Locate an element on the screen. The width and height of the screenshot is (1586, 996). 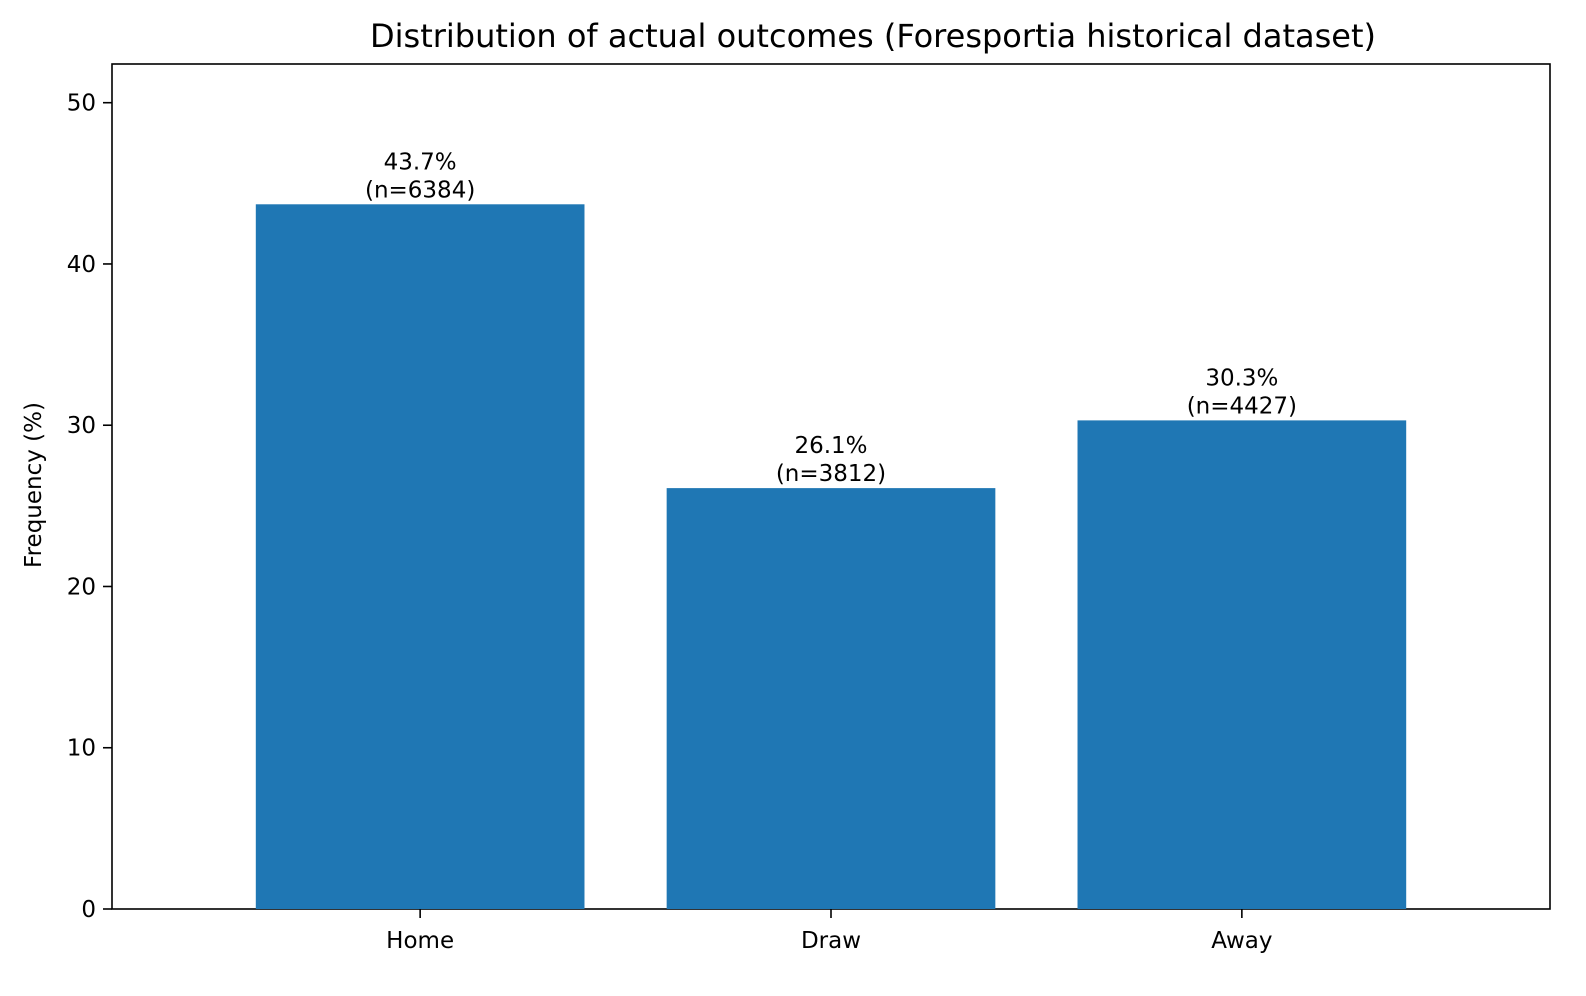
bar-away is located at coordinates (1242, 664).